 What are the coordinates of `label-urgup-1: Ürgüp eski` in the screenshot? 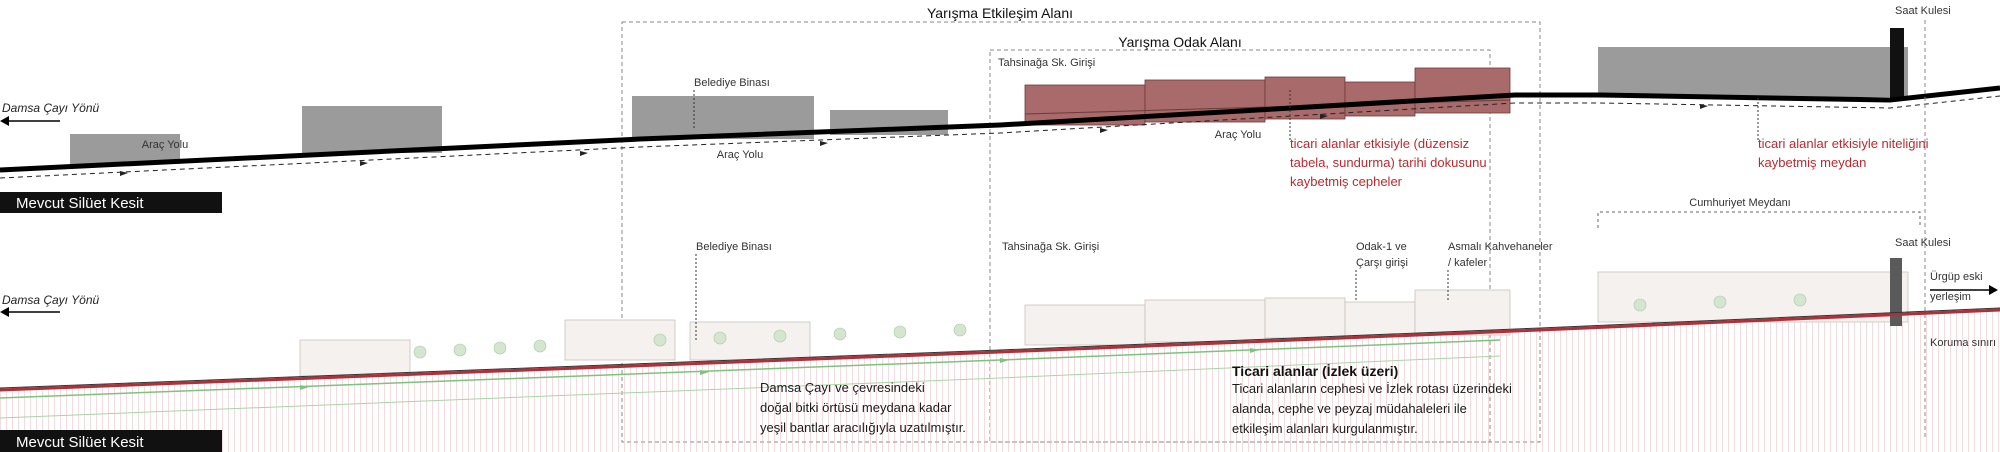 It's located at (1956, 277).